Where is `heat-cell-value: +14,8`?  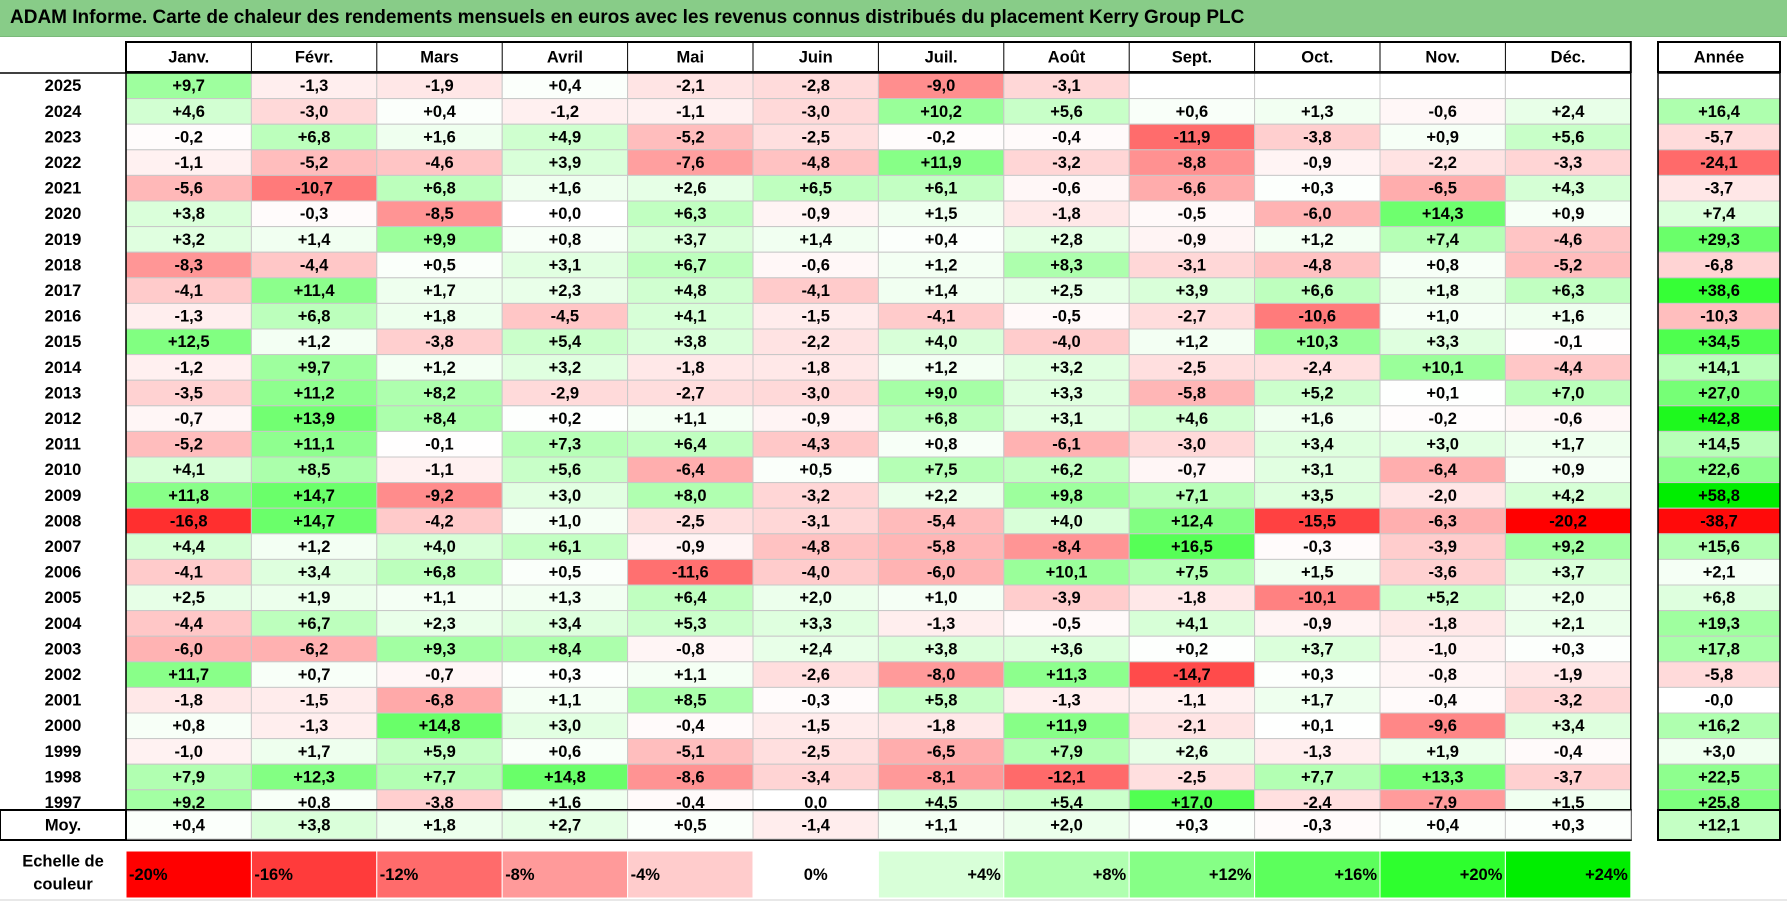 heat-cell-value: +14,8 is located at coordinates (565, 777).